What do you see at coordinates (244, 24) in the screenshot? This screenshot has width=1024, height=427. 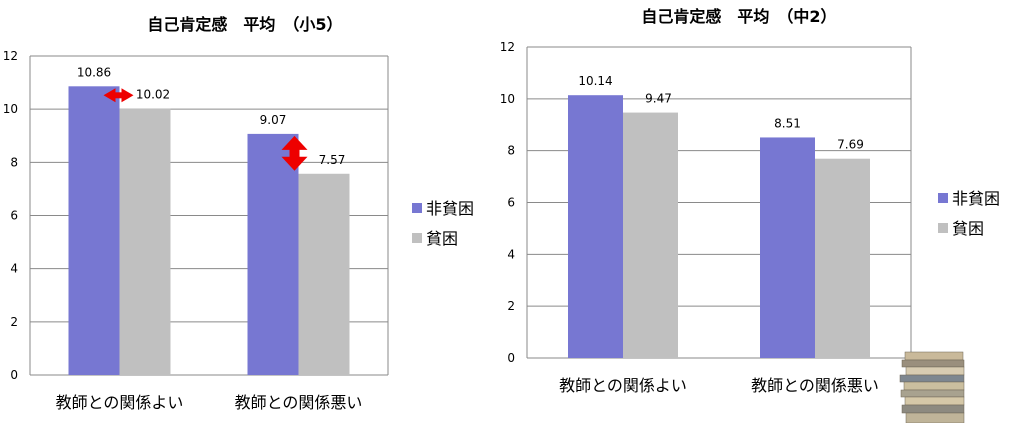 I see `chart-title: 自己肯定感 平均 （小5）` at bounding box center [244, 24].